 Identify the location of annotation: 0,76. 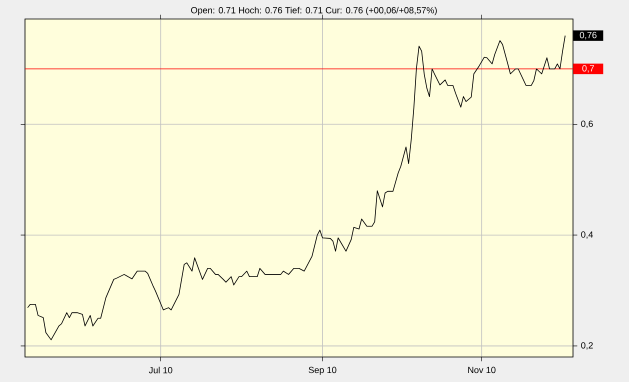
(588, 36).